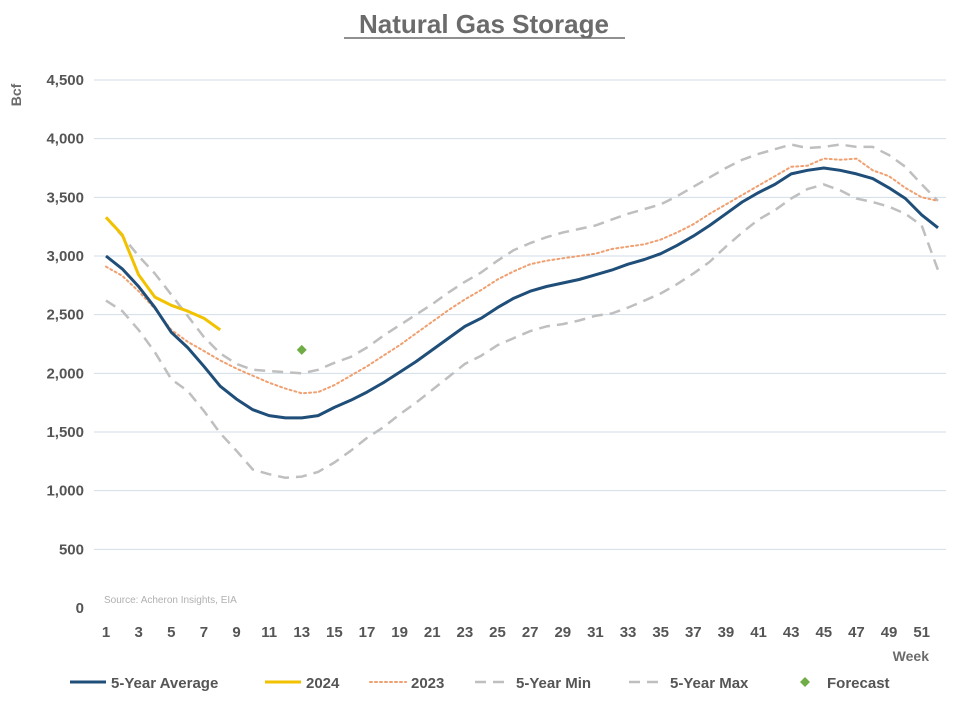 The image size is (969, 705). I want to click on x-tick-label: 19, so click(399, 632).